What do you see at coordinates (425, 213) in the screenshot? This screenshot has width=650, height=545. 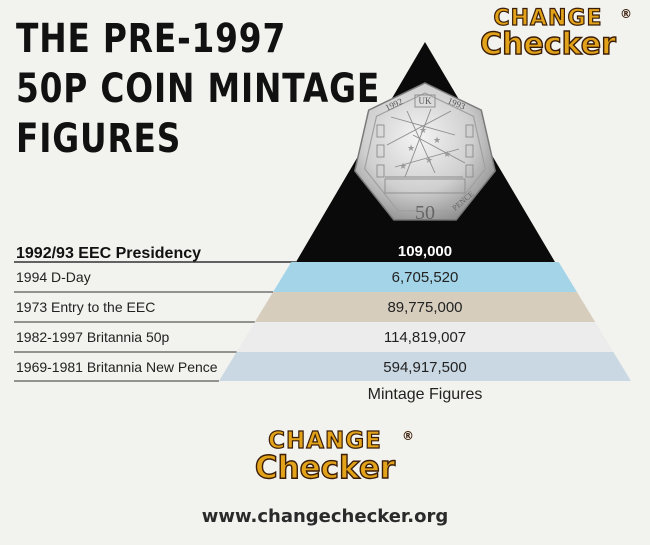 I see `coin-value: 50` at bounding box center [425, 213].